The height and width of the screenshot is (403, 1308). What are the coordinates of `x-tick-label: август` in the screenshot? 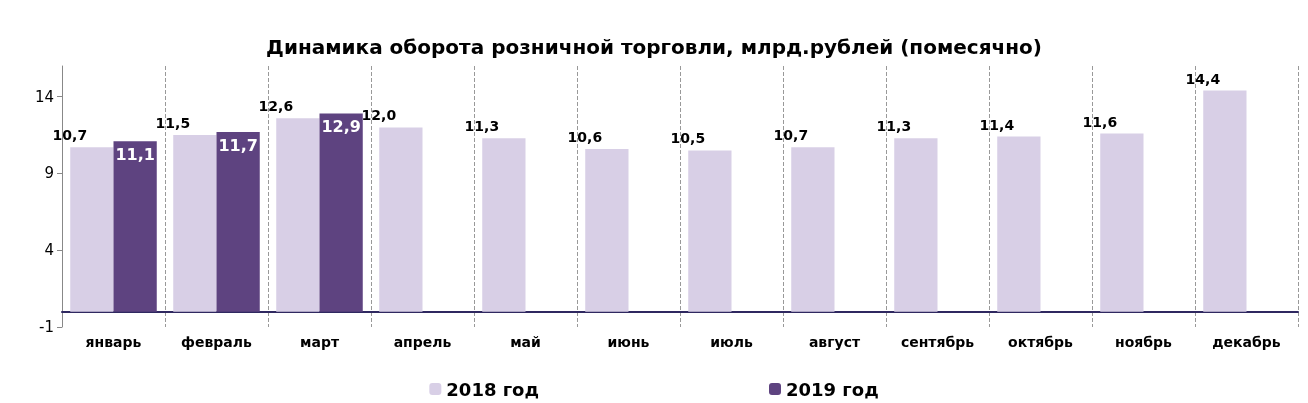 It's located at (834, 342).